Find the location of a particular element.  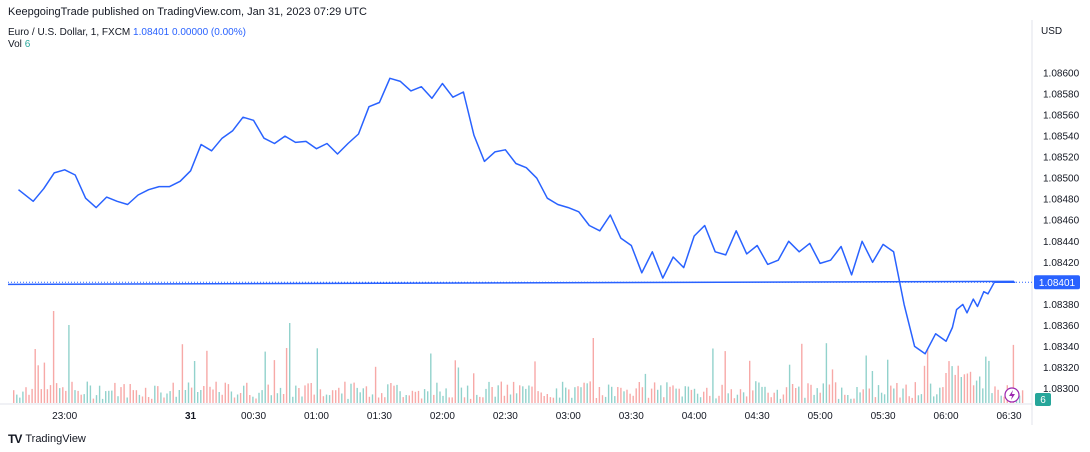

y-tick-label-9: 1.08420 is located at coordinates (1061, 263).